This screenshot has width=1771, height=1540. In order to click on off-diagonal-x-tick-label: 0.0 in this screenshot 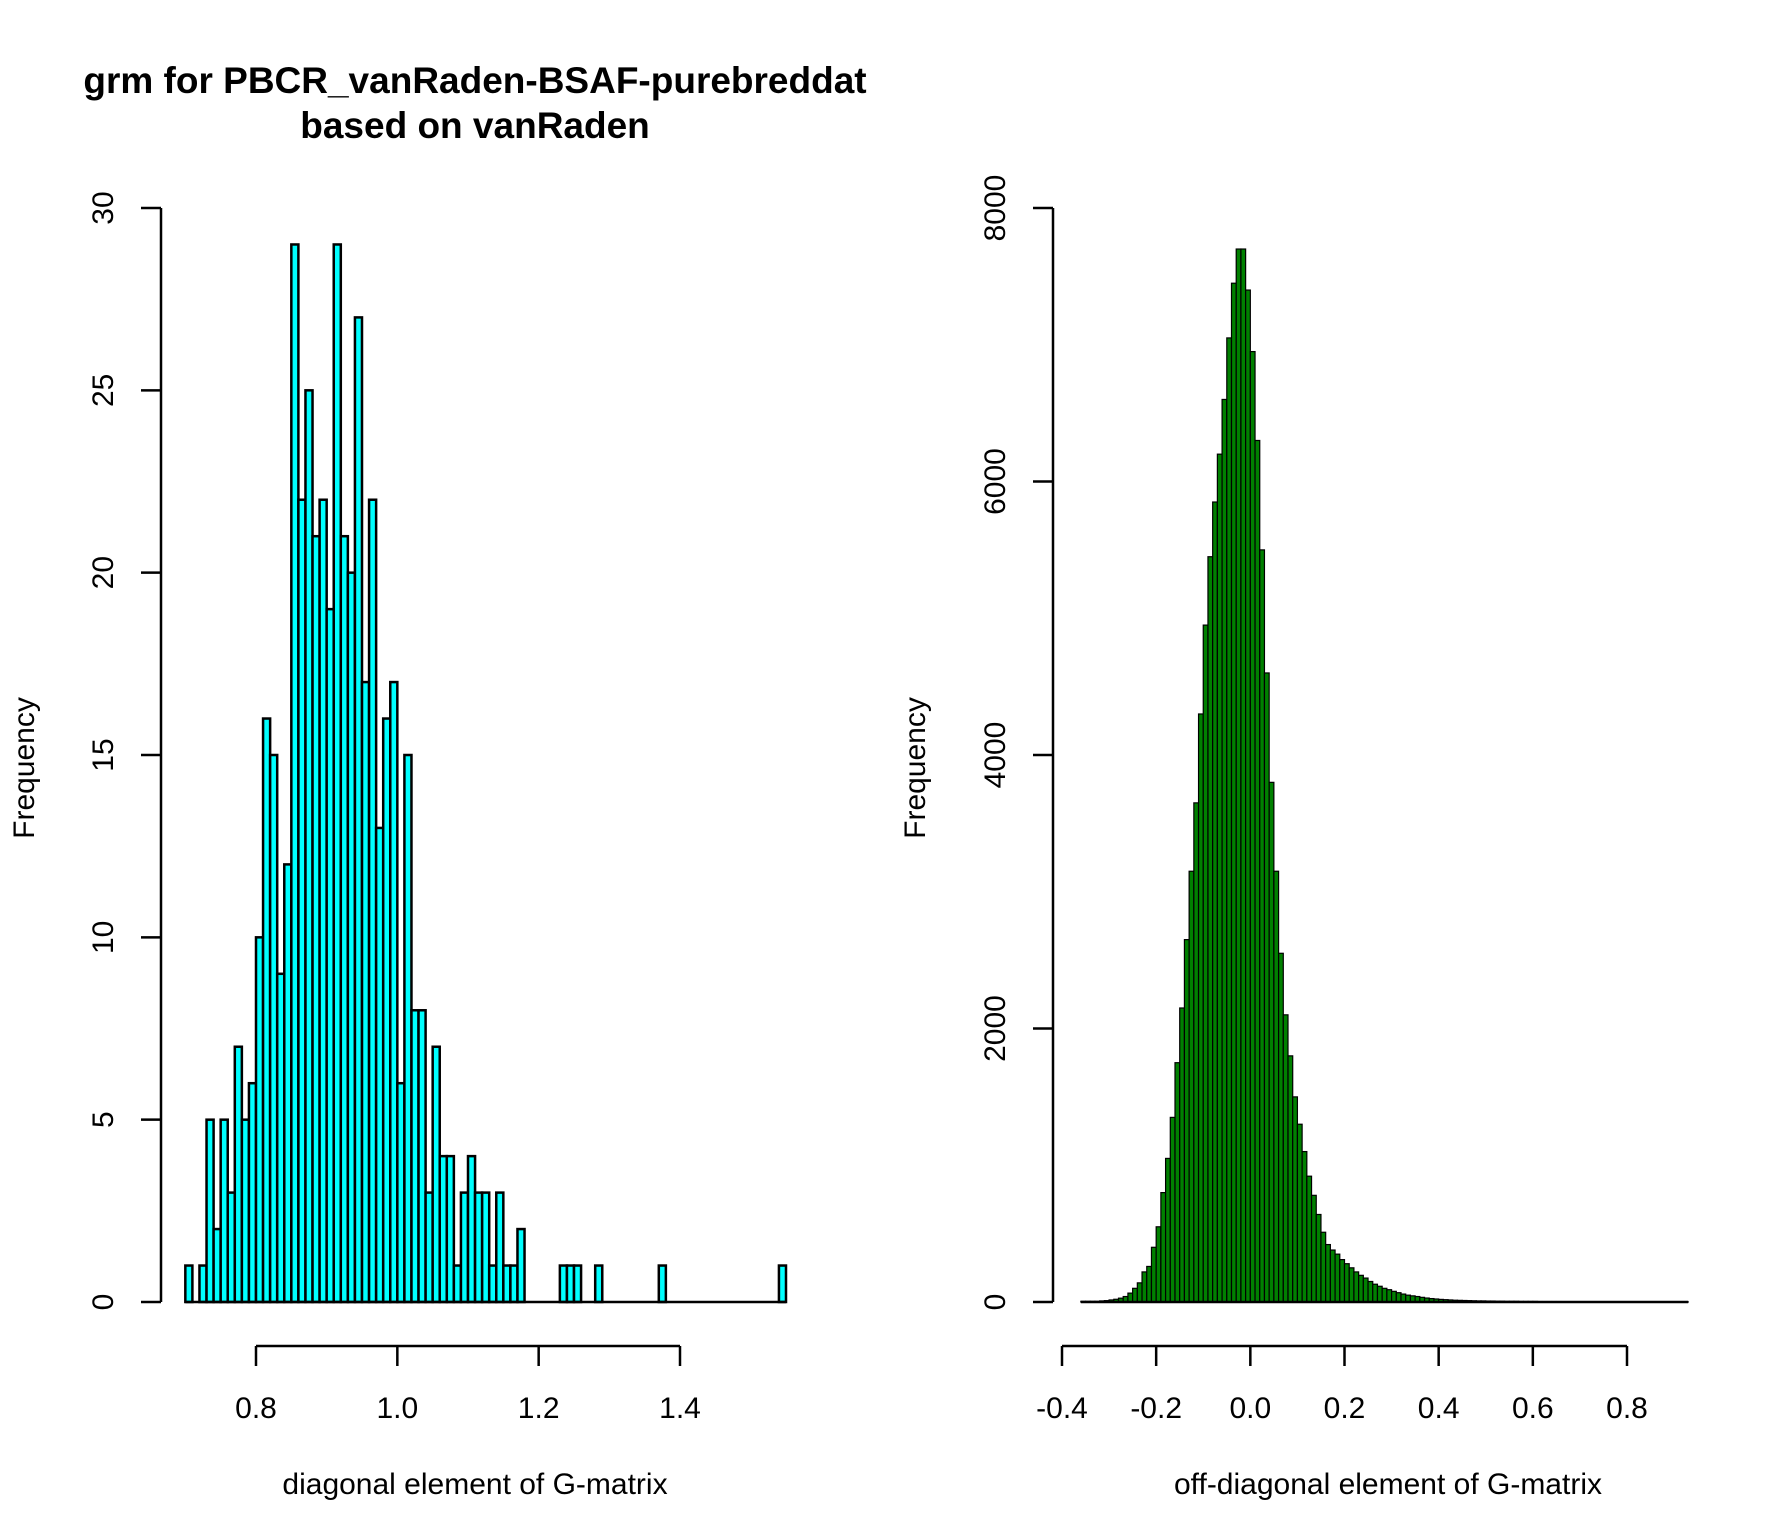, I will do `click(1250, 1408)`.